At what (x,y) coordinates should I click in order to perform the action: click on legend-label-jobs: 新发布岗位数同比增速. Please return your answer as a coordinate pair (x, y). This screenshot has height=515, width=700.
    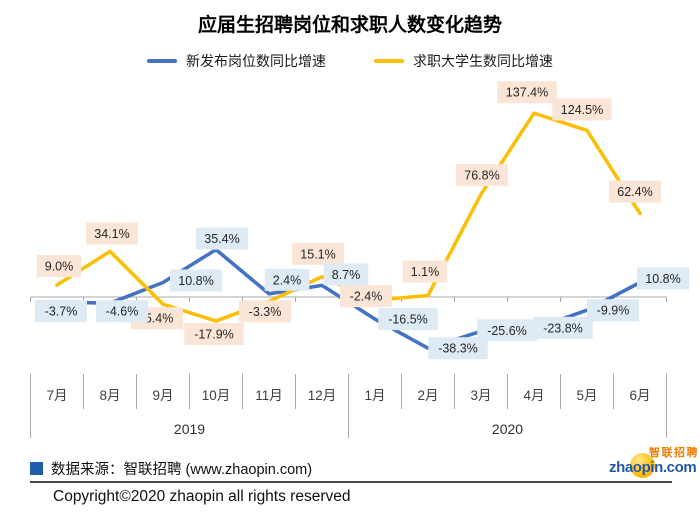
    Looking at the image, I should click on (256, 61).